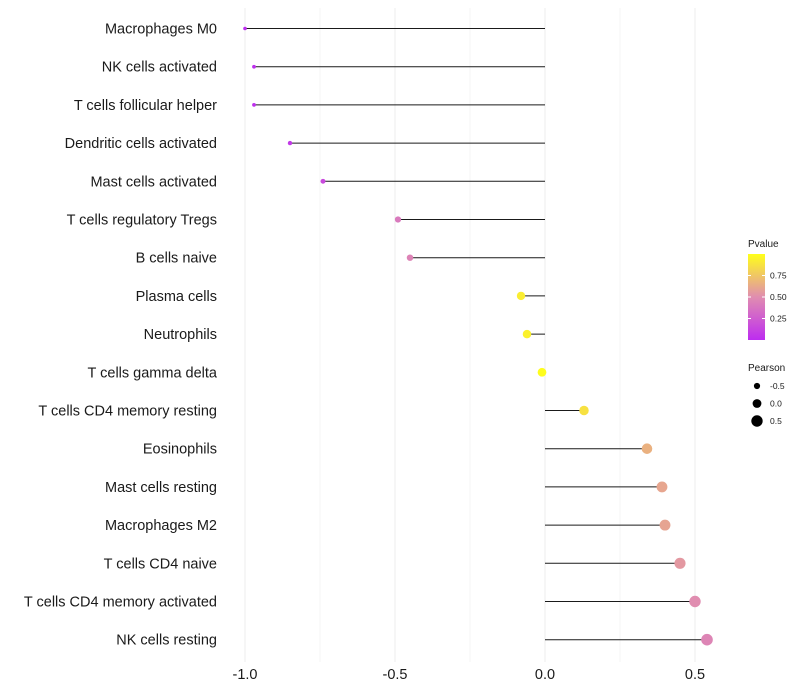  Describe the element at coordinates (166, 641) in the screenshot. I see `category-label: NK cells resting` at that location.